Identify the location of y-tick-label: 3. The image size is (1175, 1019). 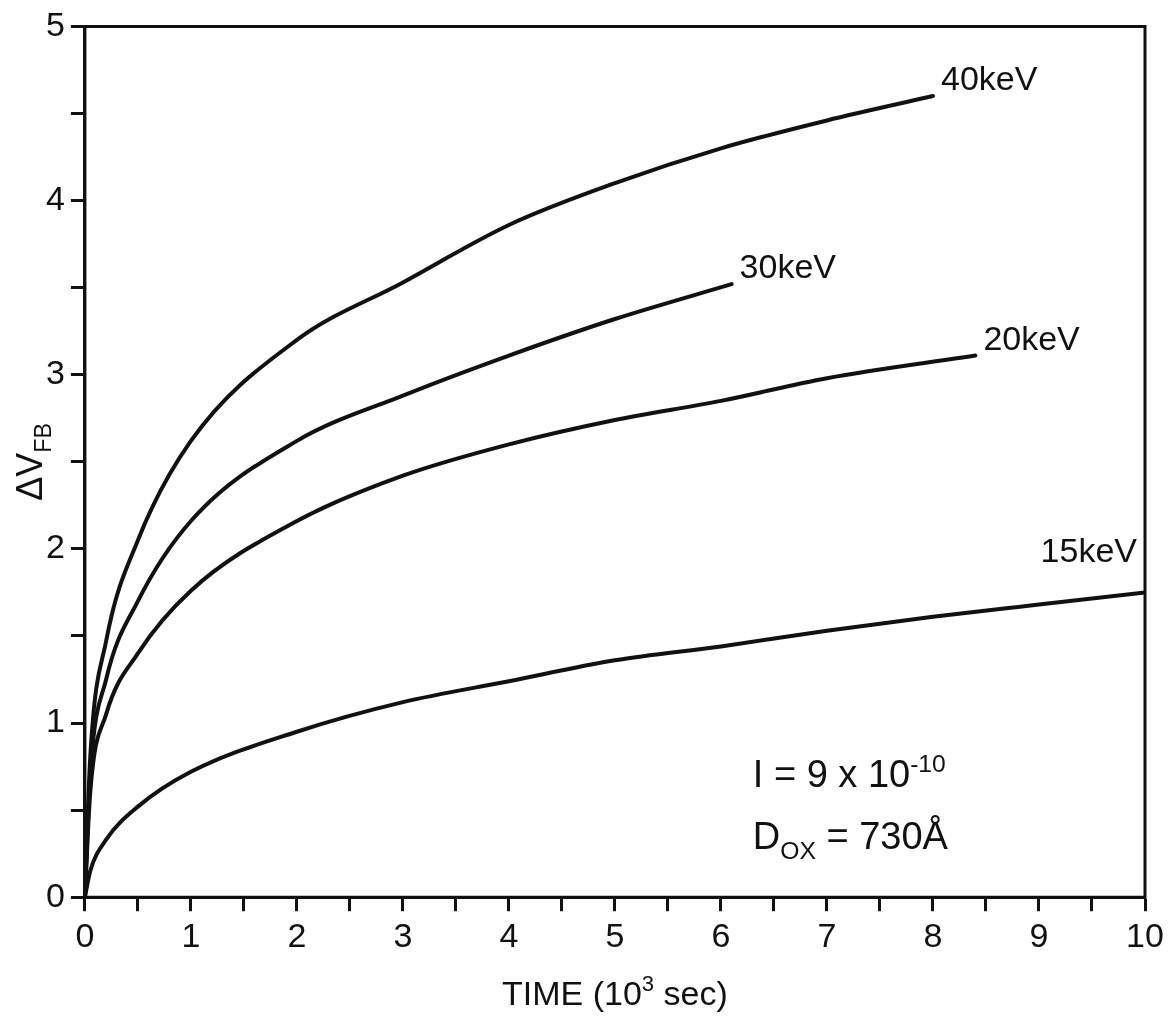
(55, 372).